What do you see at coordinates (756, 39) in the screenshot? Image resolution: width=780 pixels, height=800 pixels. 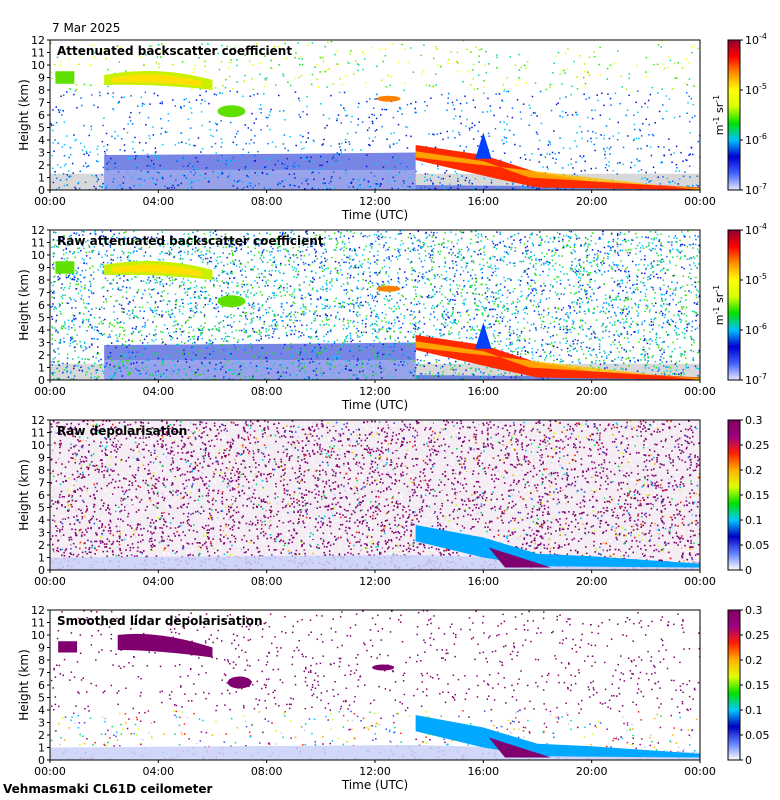 I see `colorbar-tick-label: 10-4` at bounding box center [756, 39].